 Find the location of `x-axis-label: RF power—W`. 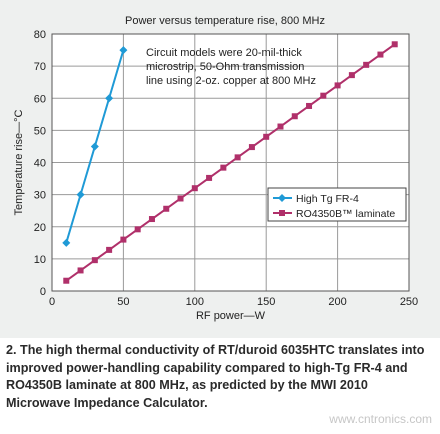

x-axis-label: RF power—W is located at coordinates (231, 316).